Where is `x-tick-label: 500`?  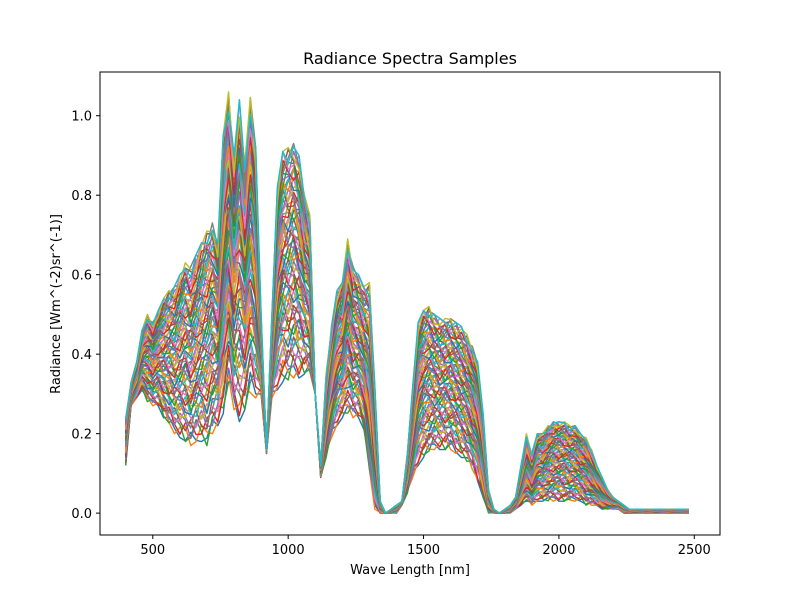 x-tick-label: 500 is located at coordinates (152, 550).